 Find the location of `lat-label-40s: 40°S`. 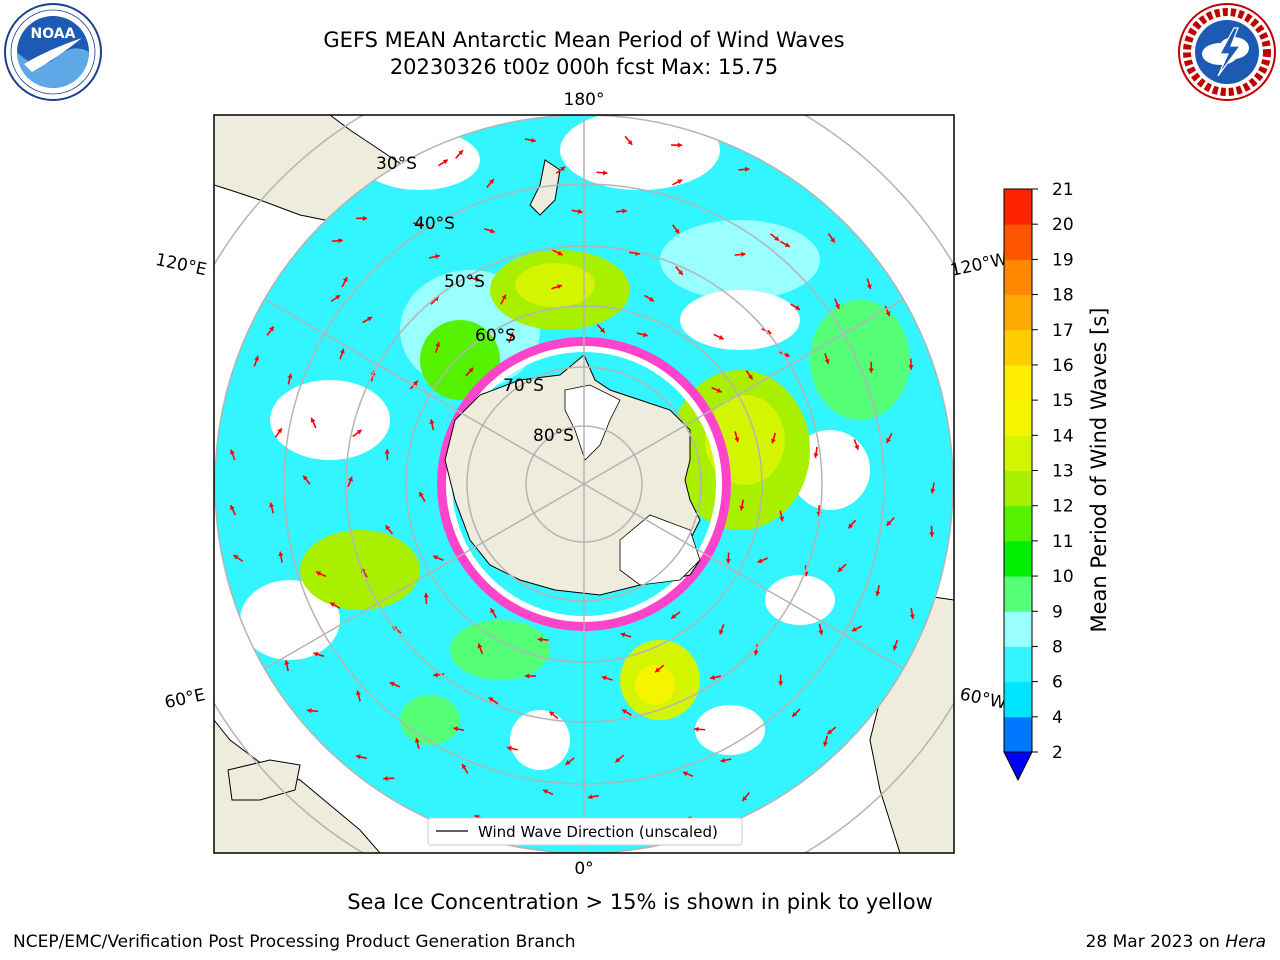

lat-label-40s: 40°S is located at coordinates (434, 224).